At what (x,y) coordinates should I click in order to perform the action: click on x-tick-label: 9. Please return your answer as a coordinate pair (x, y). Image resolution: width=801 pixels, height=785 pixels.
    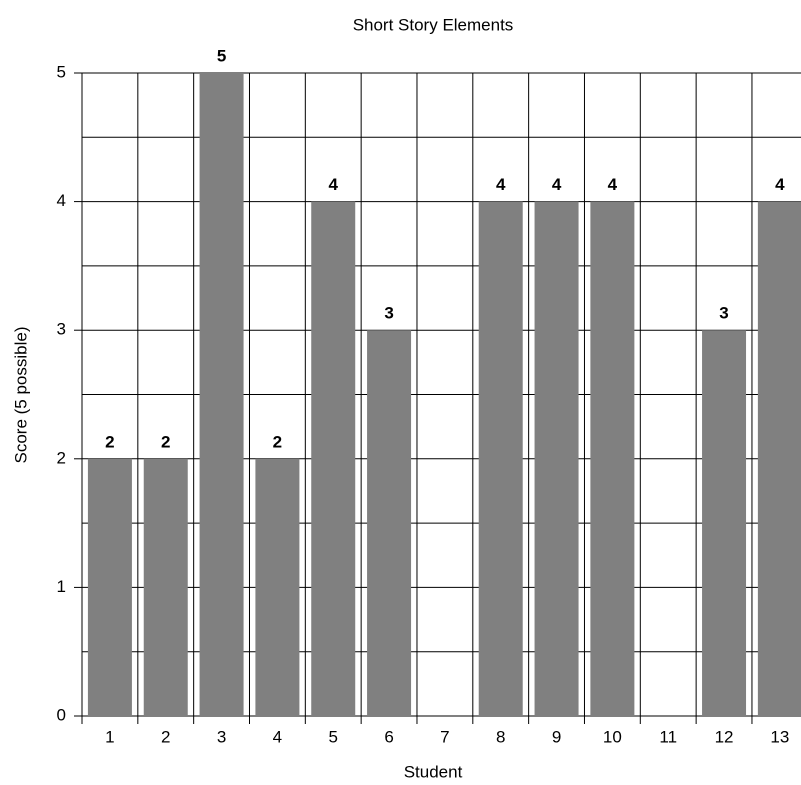
    Looking at the image, I should click on (556, 736).